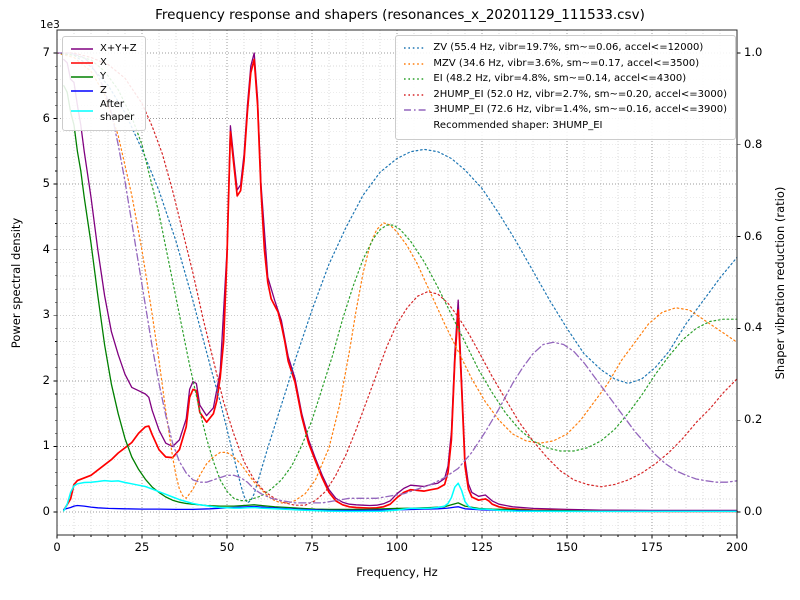 The image size is (800, 600). I want to click on legend-swatch-2hump-ei, so click(415, 94).